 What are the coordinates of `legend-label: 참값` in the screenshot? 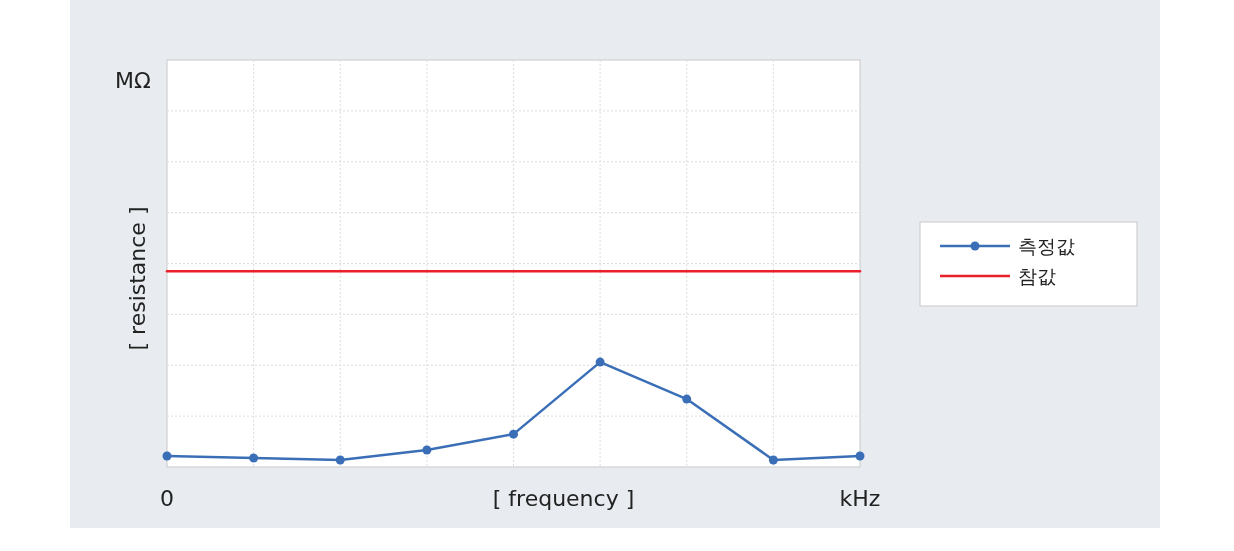 It's located at (1037, 276).